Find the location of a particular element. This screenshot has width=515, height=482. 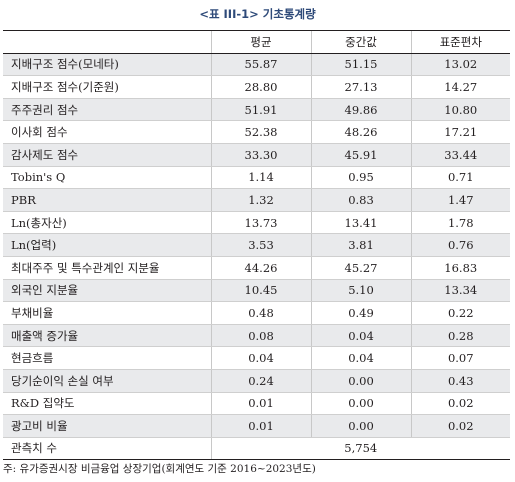

table-row: 지배구조 점수(기준원) 28.80 27.13 14.27 is located at coordinates (256, 87).